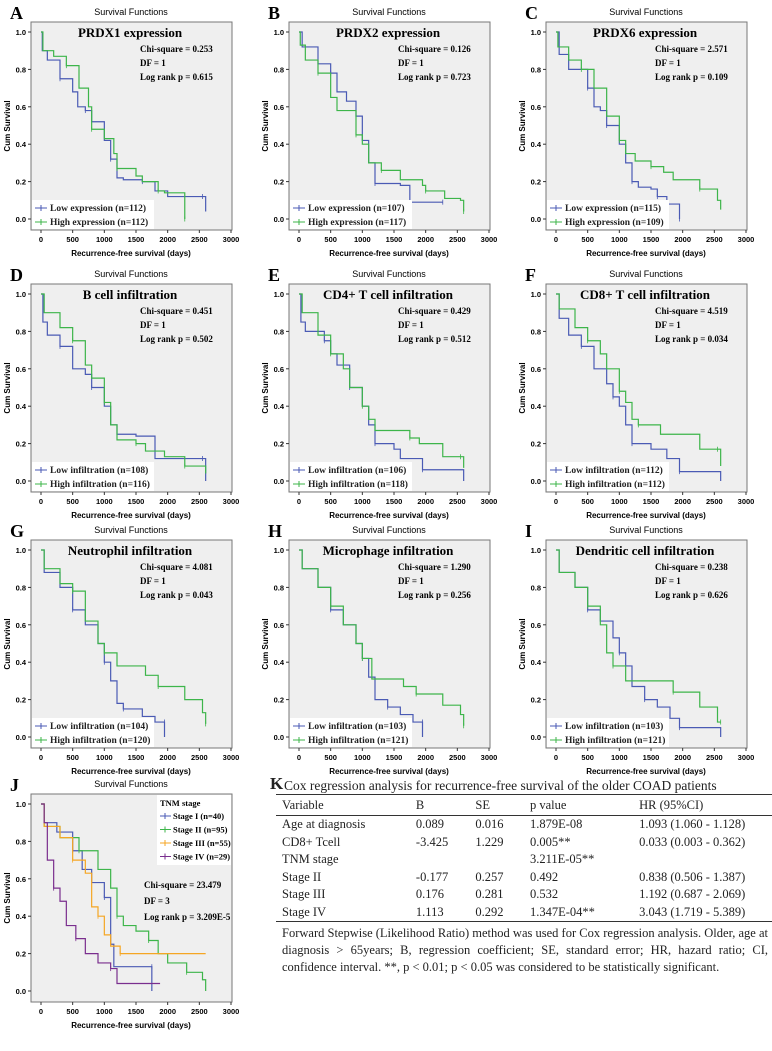  Describe the element at coordinates (176, 567) in the screenshot. I see `stat-text: Chi-square = 4.081` at that location.